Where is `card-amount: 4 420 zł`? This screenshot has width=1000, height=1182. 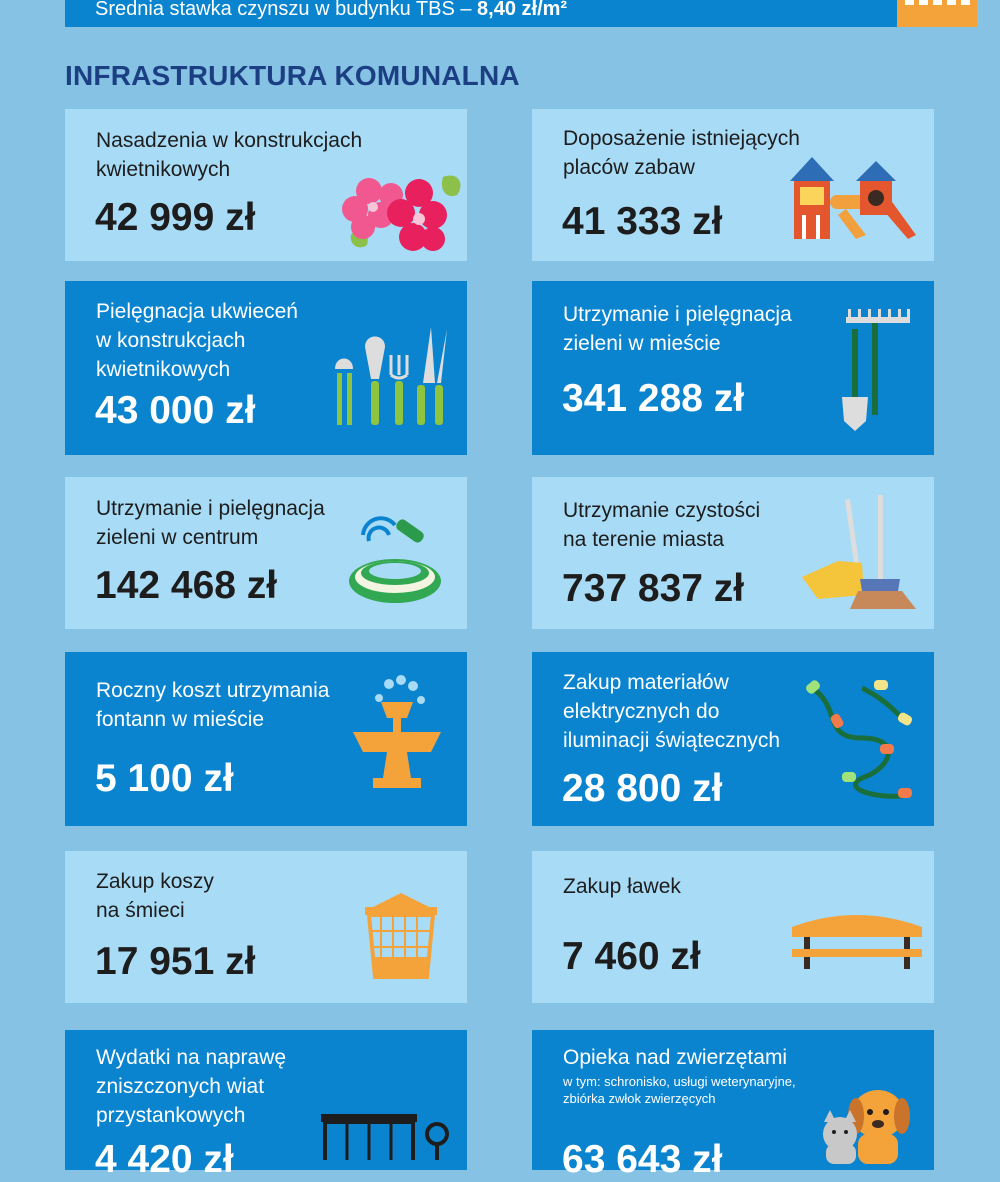
card-amount: 4 420 zł is located at coordinates (164, 1159).